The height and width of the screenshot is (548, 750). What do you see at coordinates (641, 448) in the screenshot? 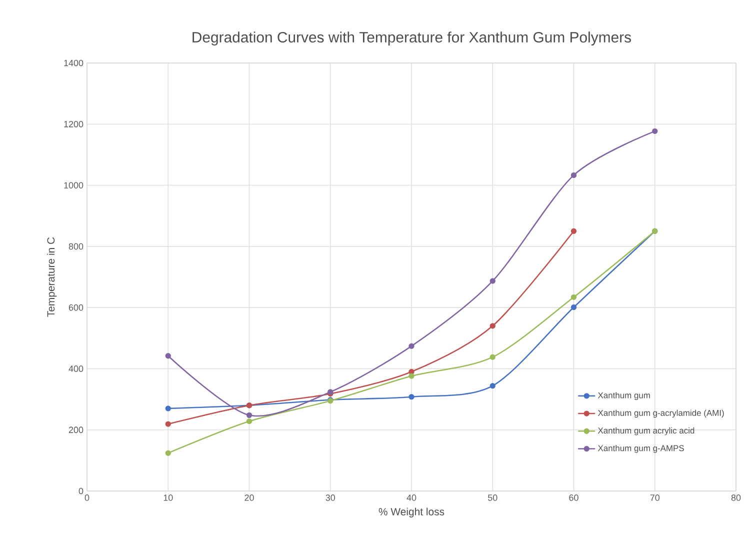
I see `legend-label: Xanthum gum g-AMPS` at bounding box center [641, 448].